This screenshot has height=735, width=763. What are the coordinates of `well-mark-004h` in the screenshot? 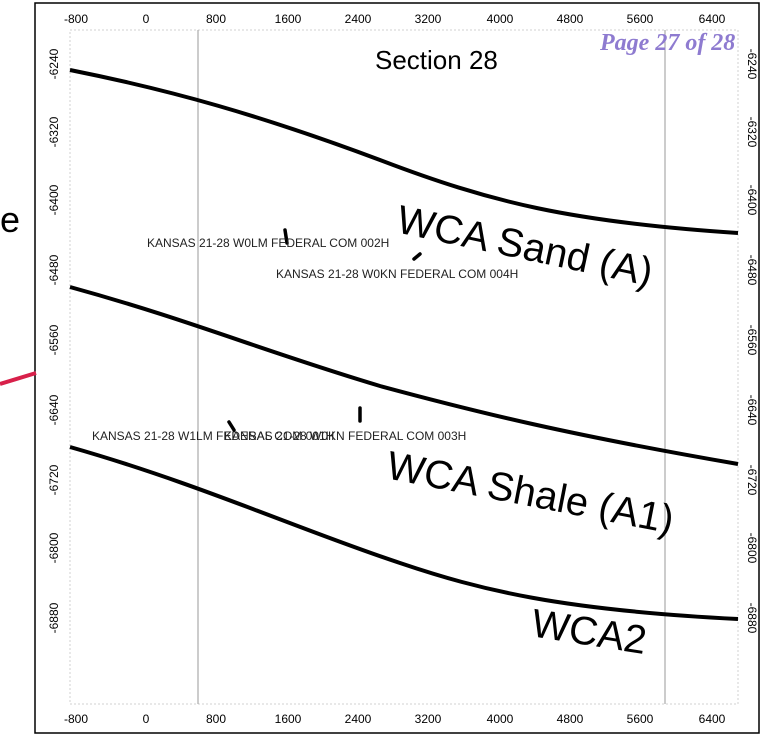 It's located at (417, 256).